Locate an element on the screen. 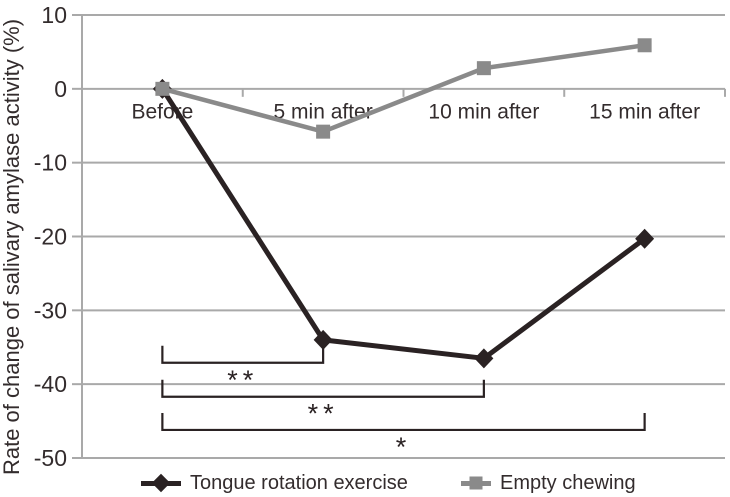  legend-item-tongue: Tongue rotation exercise is located at coordinates (274, 483).